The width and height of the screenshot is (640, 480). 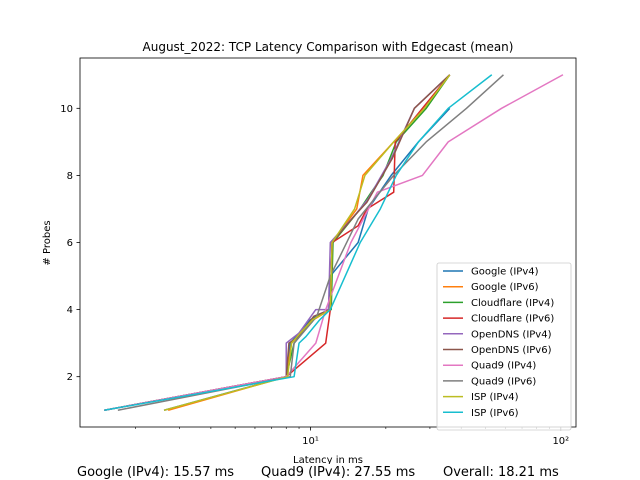 I want to click on legend-label-8: ISP (IPv4), so click(x=495, y=397).